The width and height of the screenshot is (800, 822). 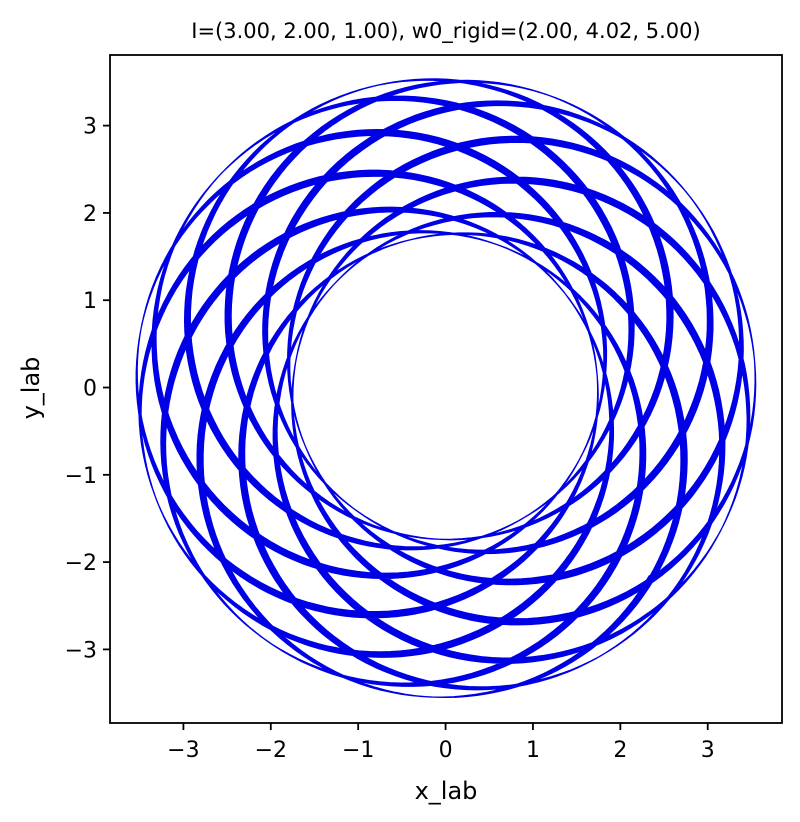 I want to click on y-tick-label: −2, so click(x=81, y=563).